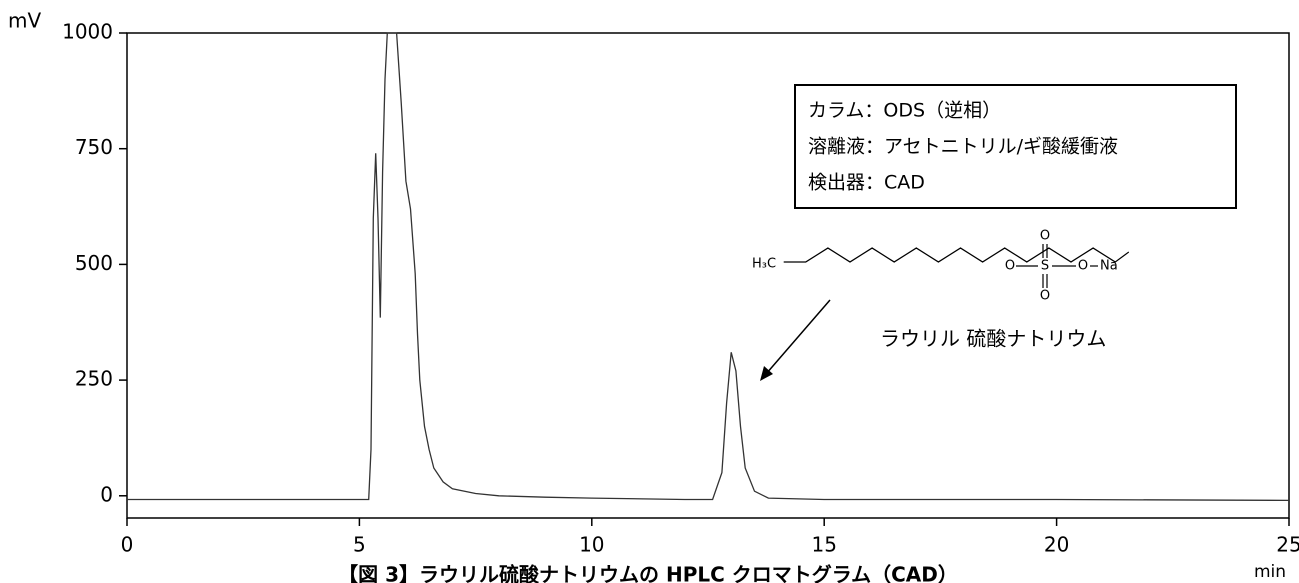  What do you see at coordinates (87, 32) in the screenshot?
I see `y-tick-label: 1000` at bounding box center [87, 32].